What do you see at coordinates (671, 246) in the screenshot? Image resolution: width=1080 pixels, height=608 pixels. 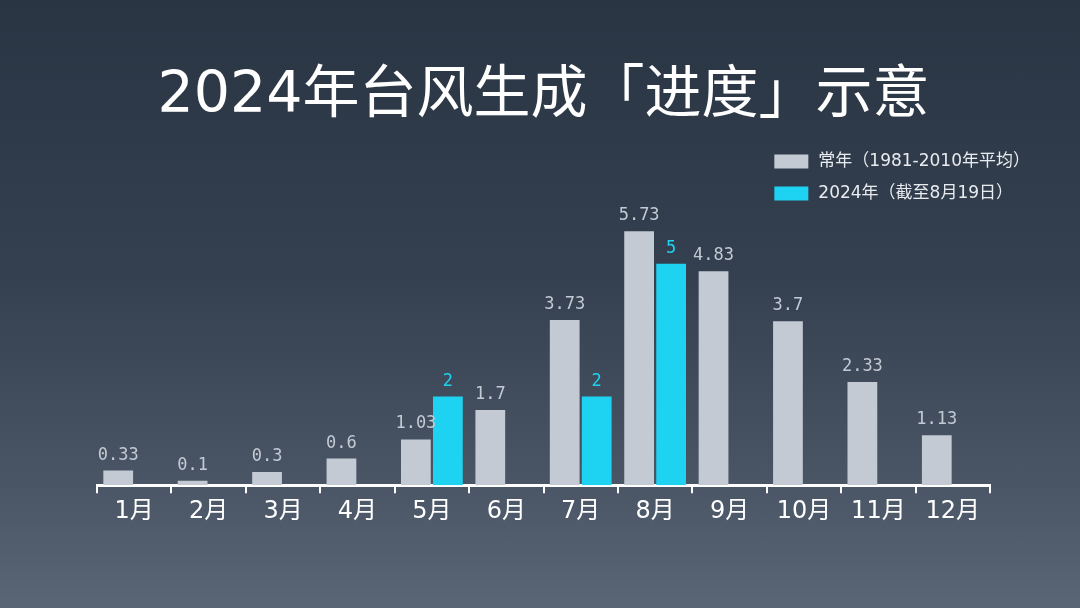 I see `data-label: 5` at bounding box center [671, 246].